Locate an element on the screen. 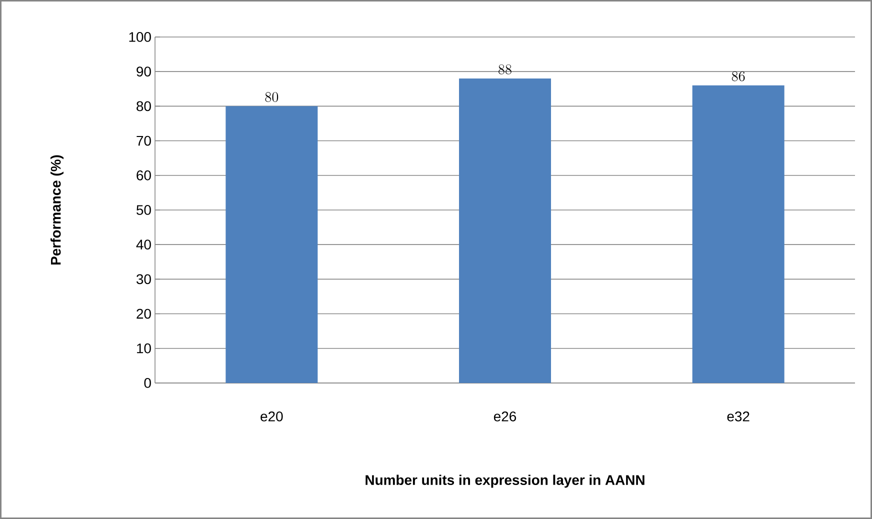 Image resolution: width=872 pixels, height=519 pixels. y-tick-label: 30 is located at coordinates (143, 279).